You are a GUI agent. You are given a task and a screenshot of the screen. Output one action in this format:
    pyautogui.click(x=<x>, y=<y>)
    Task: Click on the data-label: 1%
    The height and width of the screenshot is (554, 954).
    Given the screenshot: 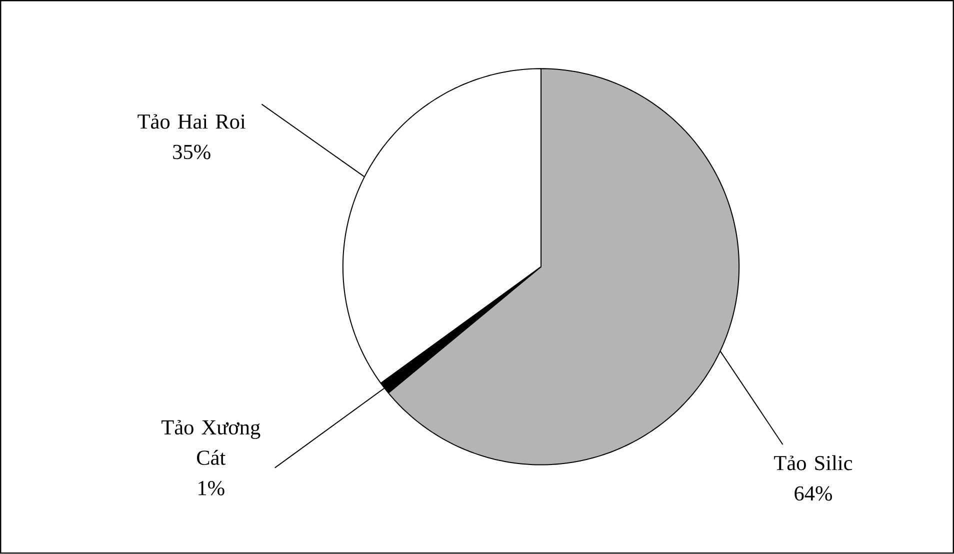 What is the action you would take?
    pyautogui.click(x=211, y=488)
    